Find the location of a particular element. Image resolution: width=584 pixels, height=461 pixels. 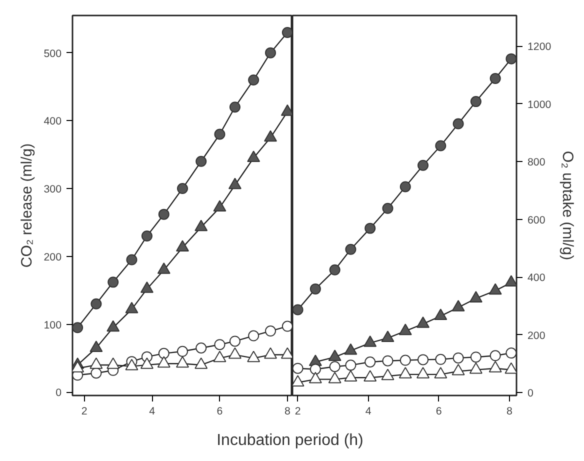

y2-tick-label: 800 is located at coordinates (537, 162).